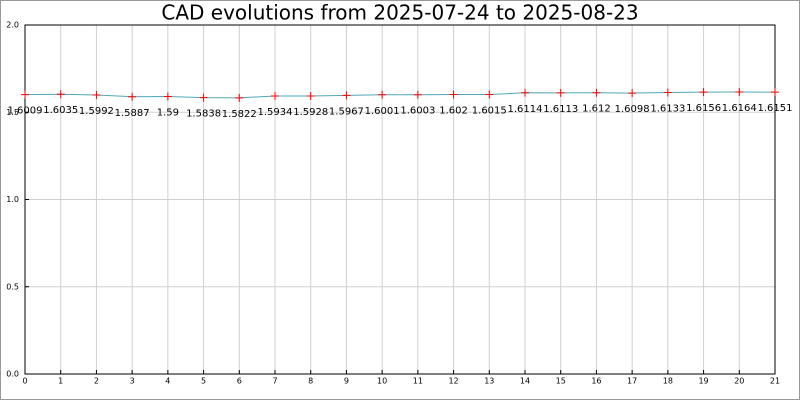  I want to click on data-label: 1.6009, so click(25, 111).